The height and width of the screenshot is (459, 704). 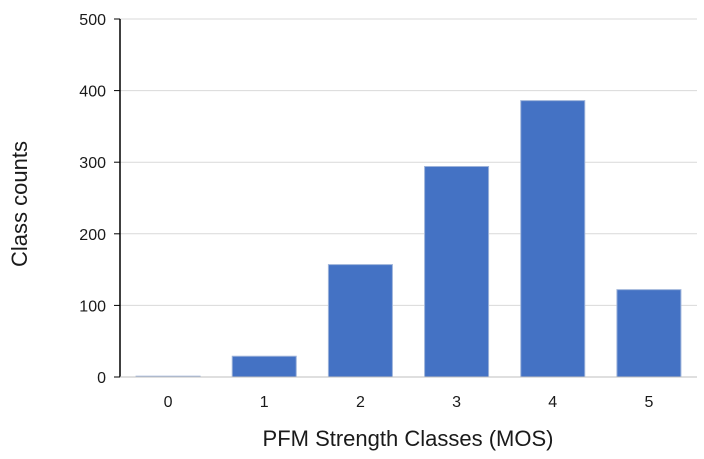 What do you see at coordinates (360, 402) in the screenshot?
I see `x-tick-label: 2` at bounding box center [360, 402].